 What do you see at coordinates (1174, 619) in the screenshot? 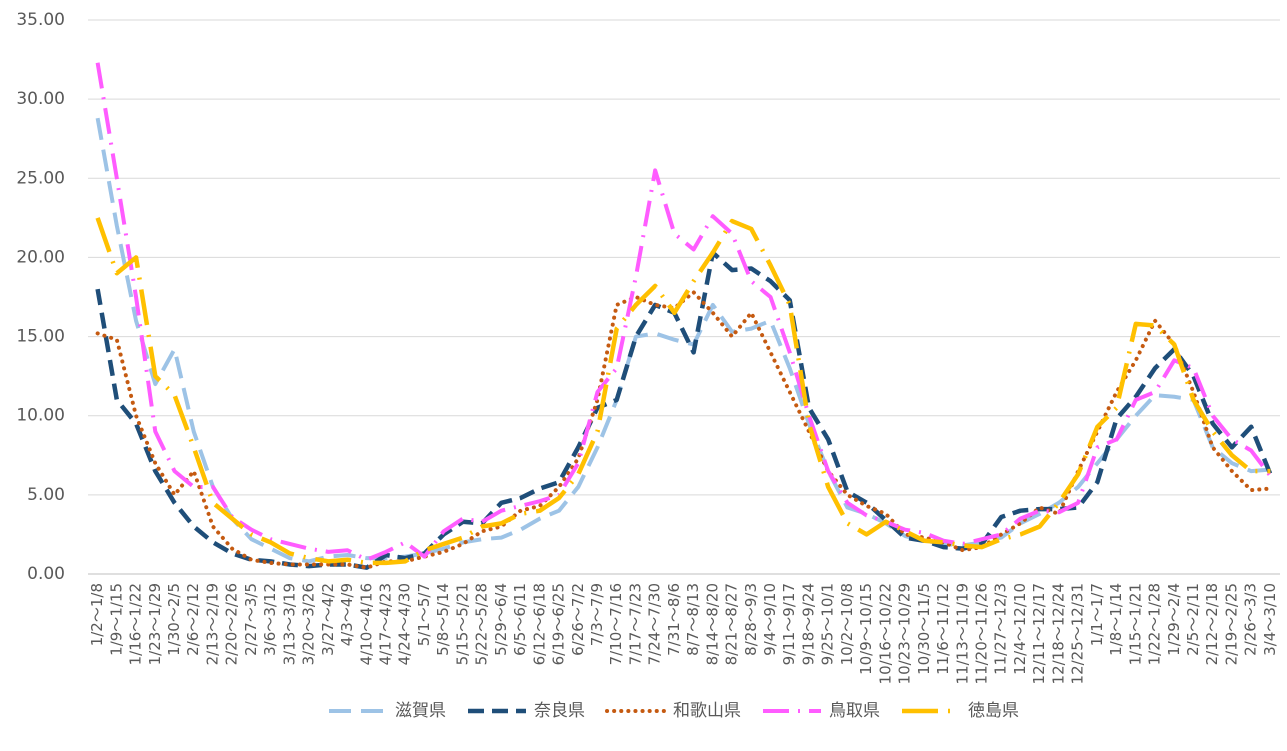
I see `x-tick-label: 1/29～2/4` at bounding box center [1174, 619].